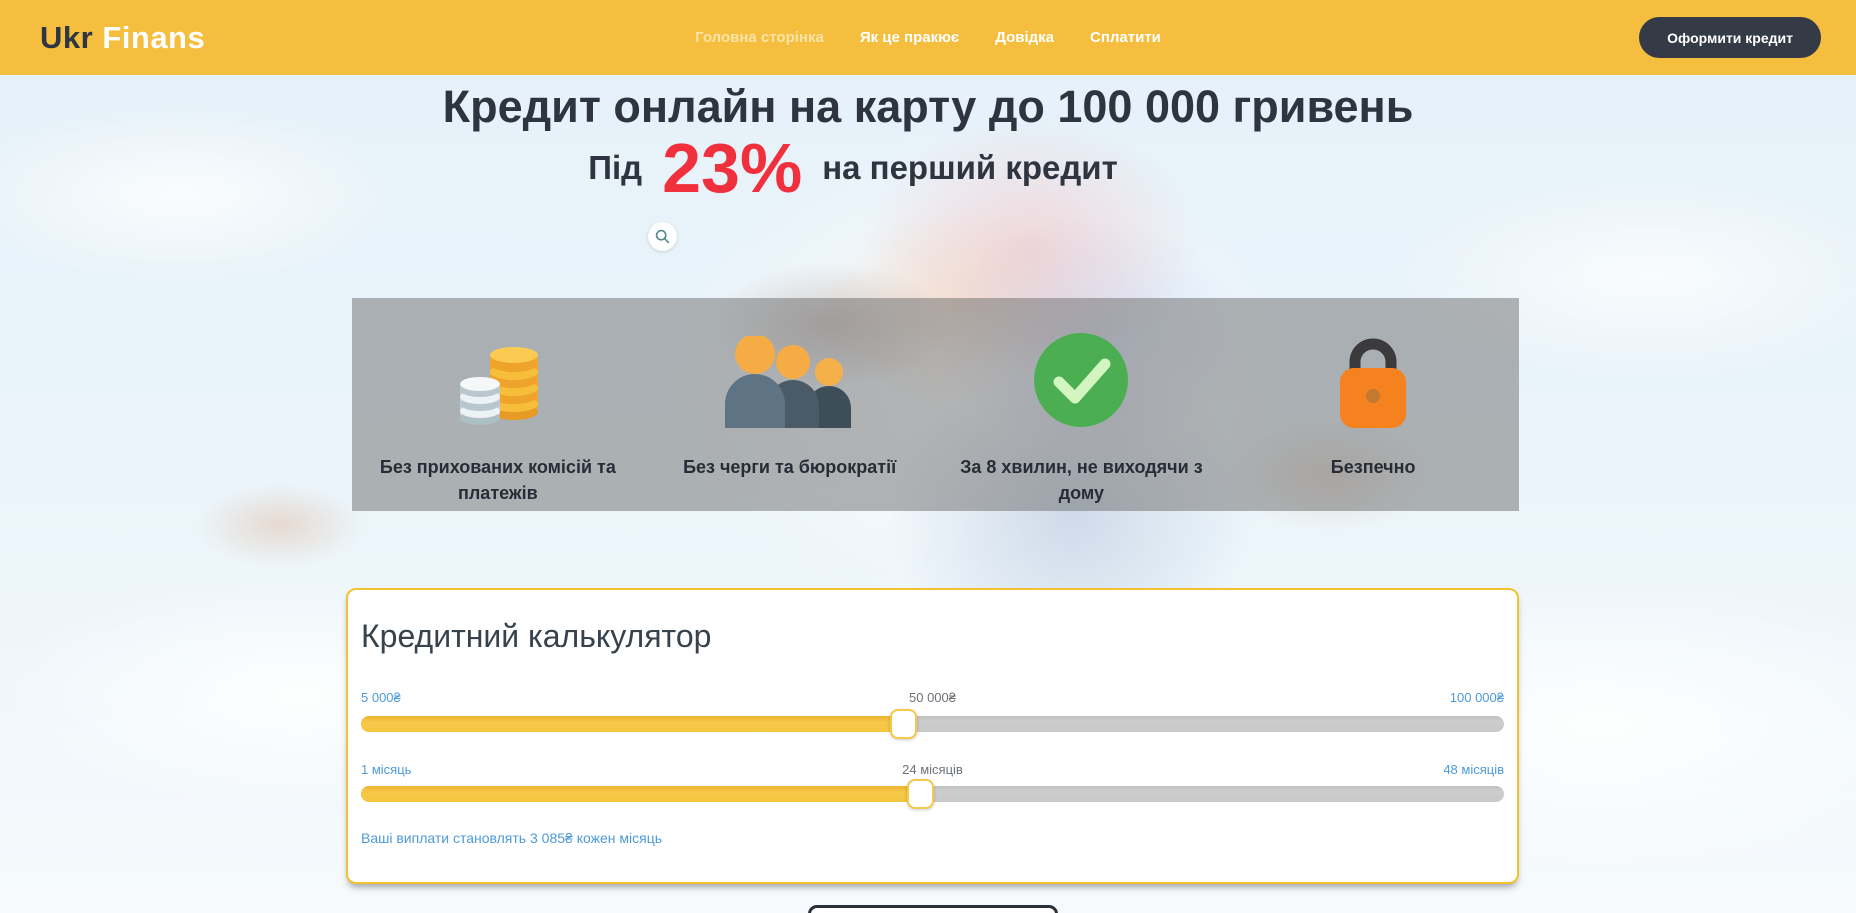  I want to click on feature-label: Без прихованих комісій та платежів, so click(497, 480).